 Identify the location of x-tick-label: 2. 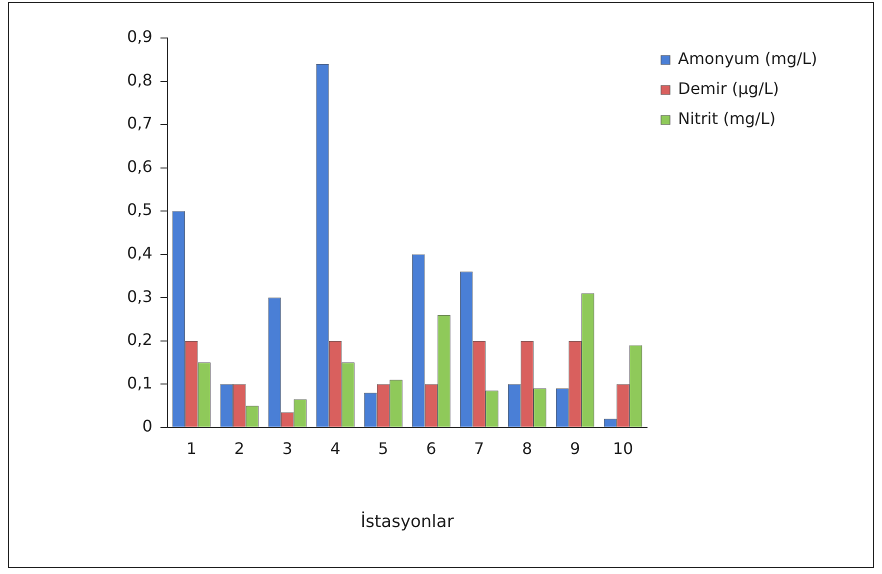
(239, 448).